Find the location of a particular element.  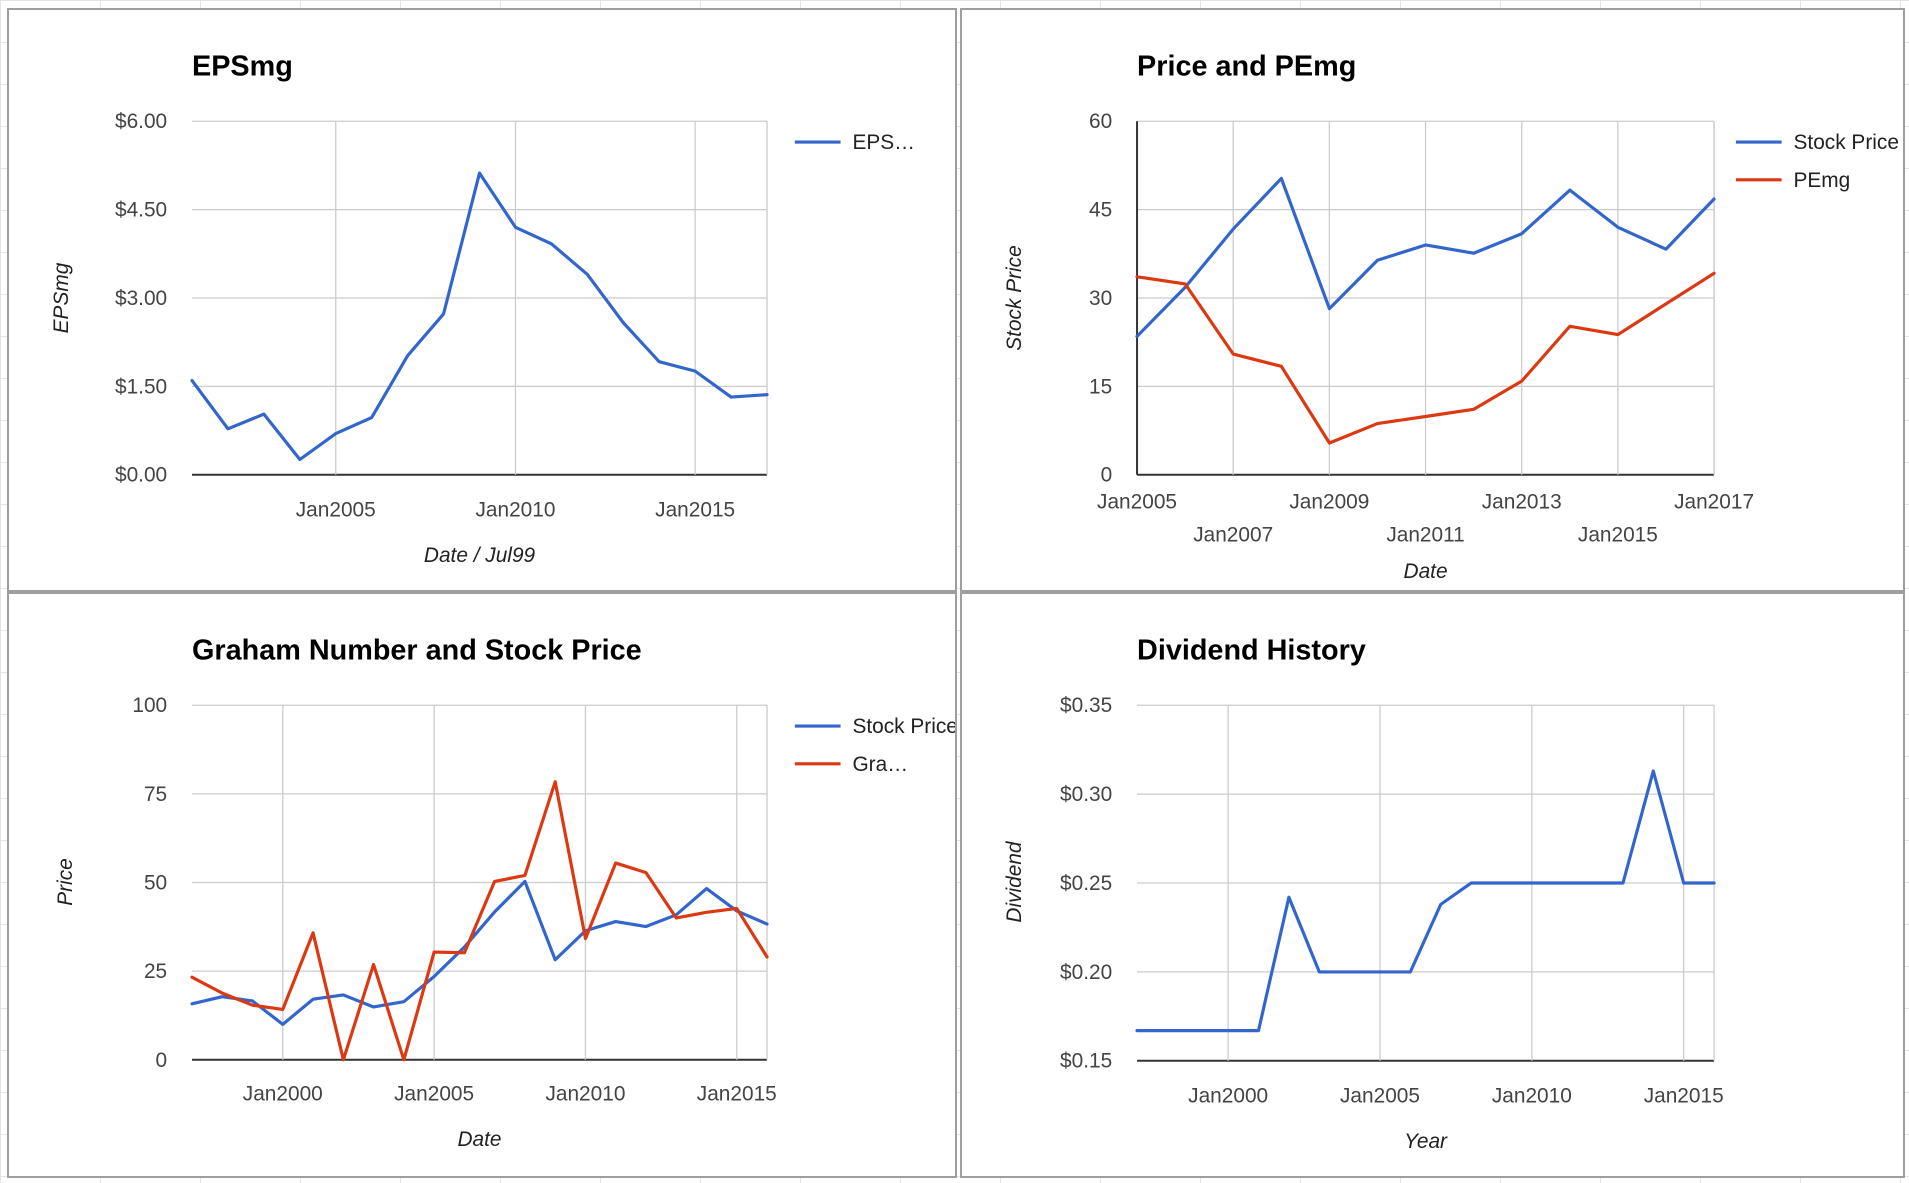

y-tick-label: 15 is located at coordinates (1100, 386).